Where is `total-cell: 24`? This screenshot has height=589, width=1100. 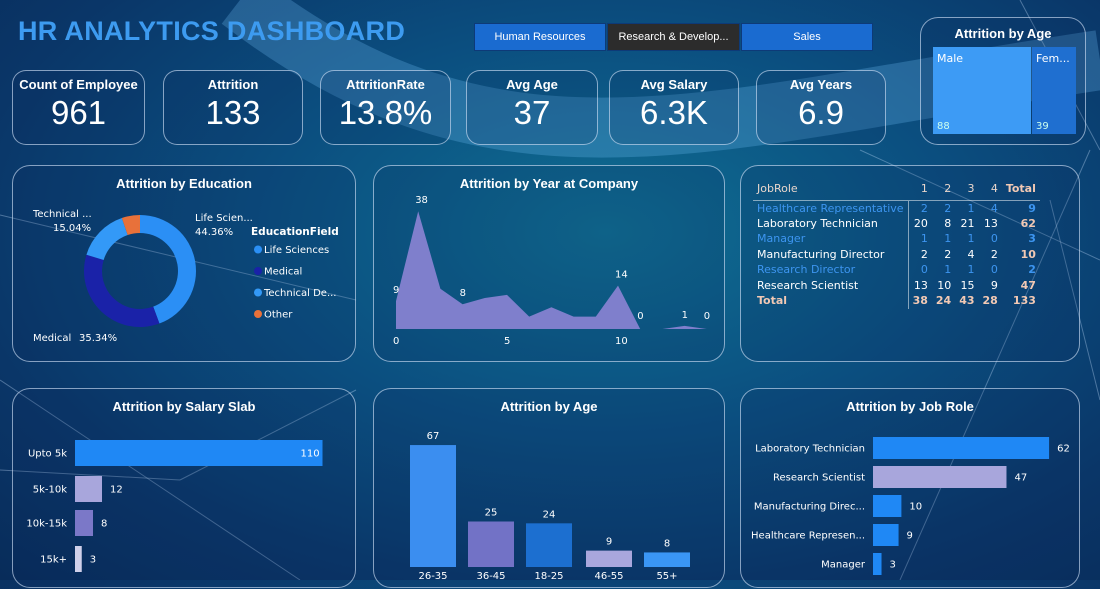 total-cell: 24 is located at coordinates (943, 301).